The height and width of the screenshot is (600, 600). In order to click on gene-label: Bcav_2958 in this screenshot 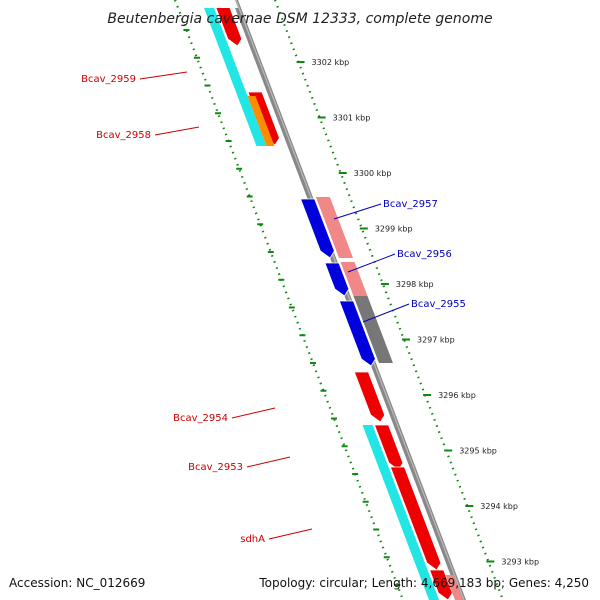, I will do `click(123, 135)`.